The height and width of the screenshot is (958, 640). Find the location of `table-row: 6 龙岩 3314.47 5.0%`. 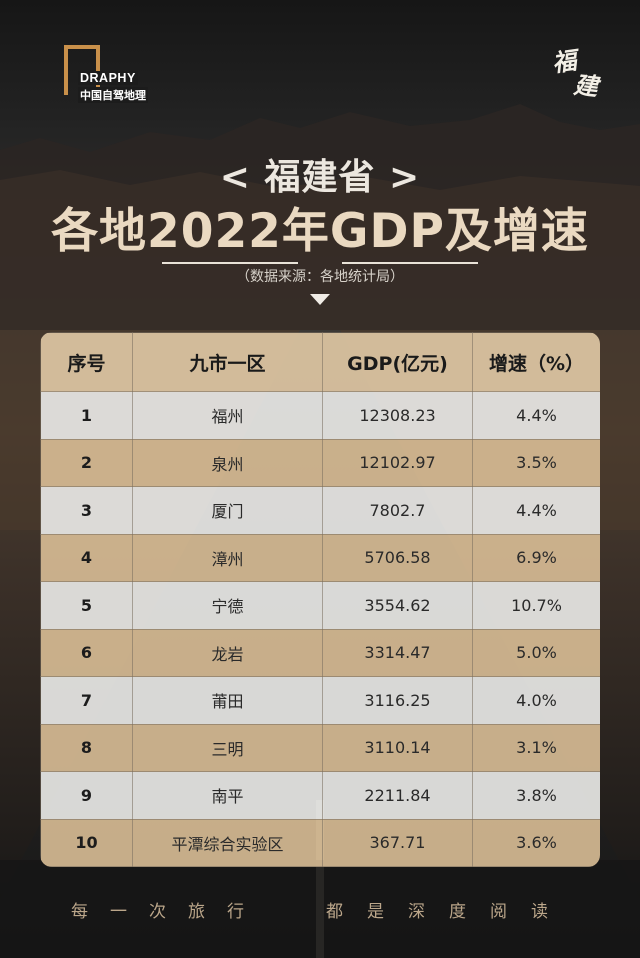

table-row: 6 龙岩 3314.47 5.0% is located at coordinates (320, 652).